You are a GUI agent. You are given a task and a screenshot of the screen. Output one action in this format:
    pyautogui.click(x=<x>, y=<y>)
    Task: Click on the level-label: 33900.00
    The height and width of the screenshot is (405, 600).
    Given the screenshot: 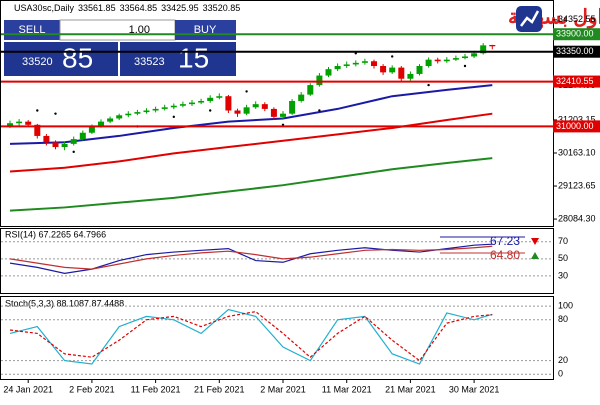 What is the action you would take?
    pyautogui.click(x=575, y=34)
    